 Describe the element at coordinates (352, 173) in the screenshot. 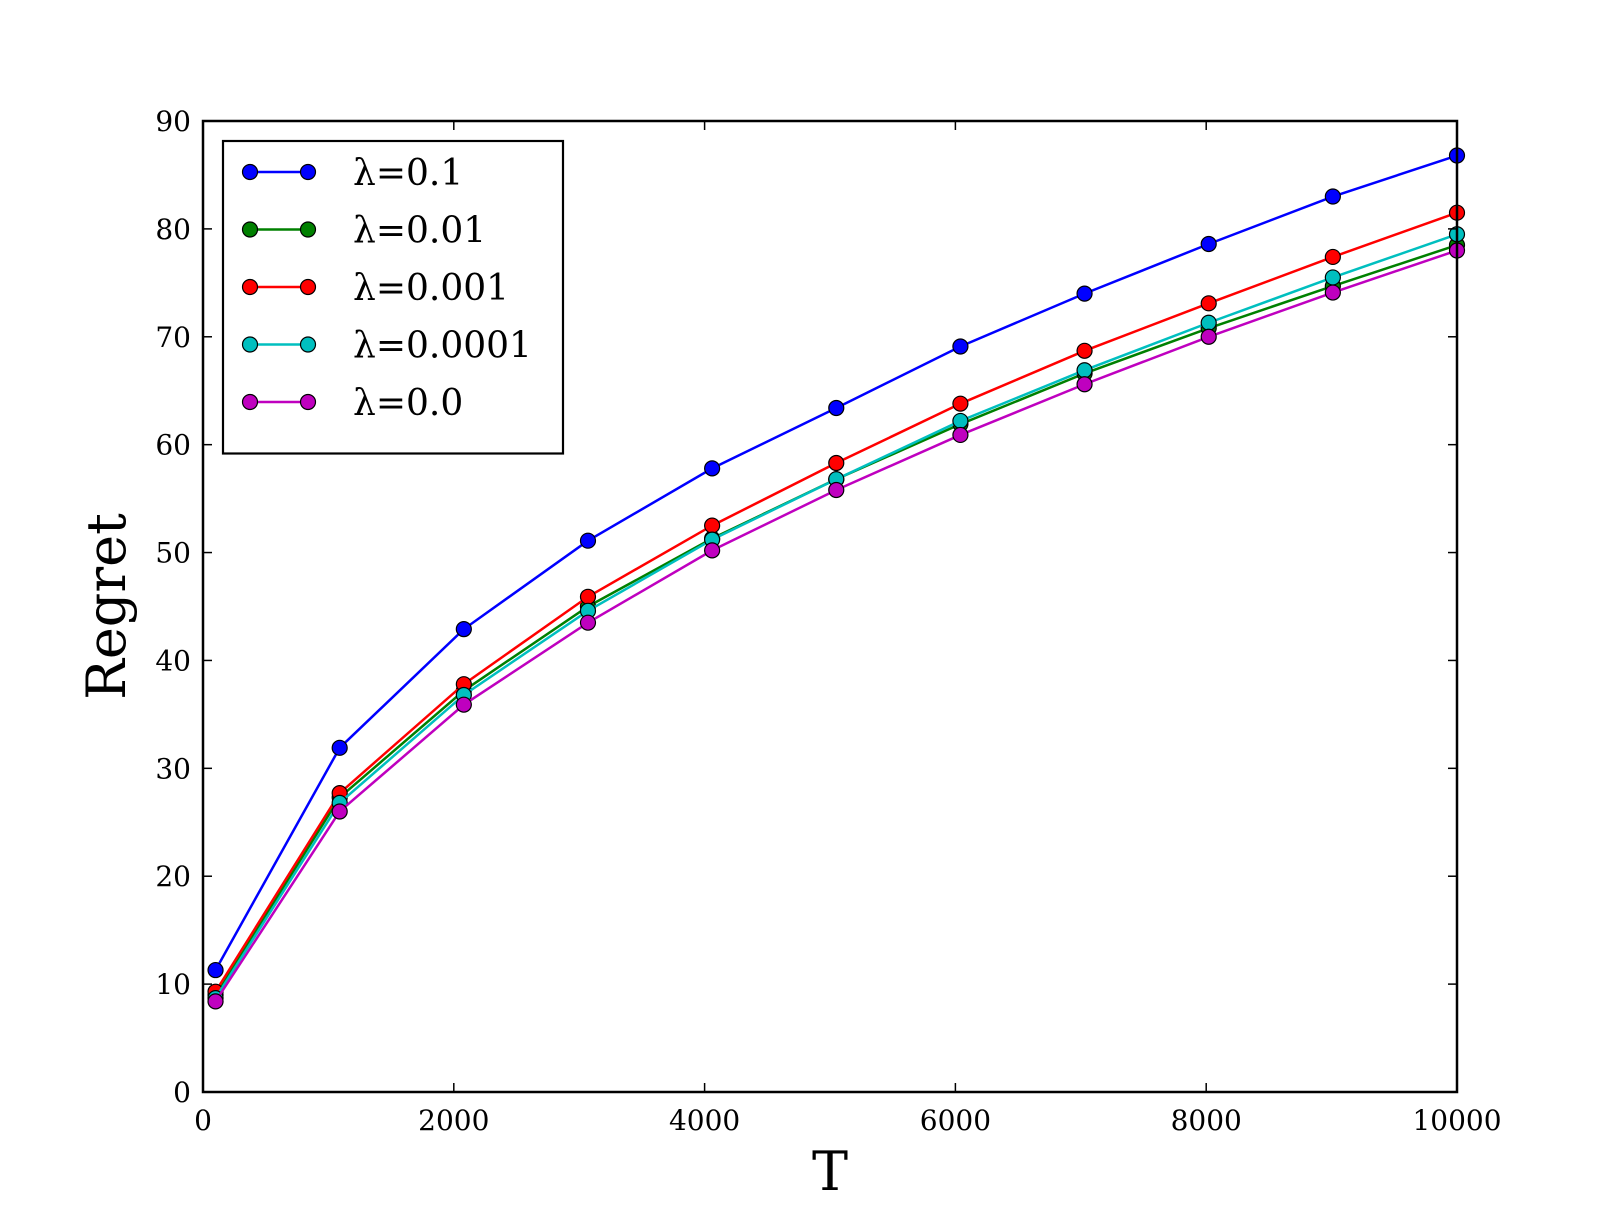

I see `legend-item: λ=0.1` at that location.